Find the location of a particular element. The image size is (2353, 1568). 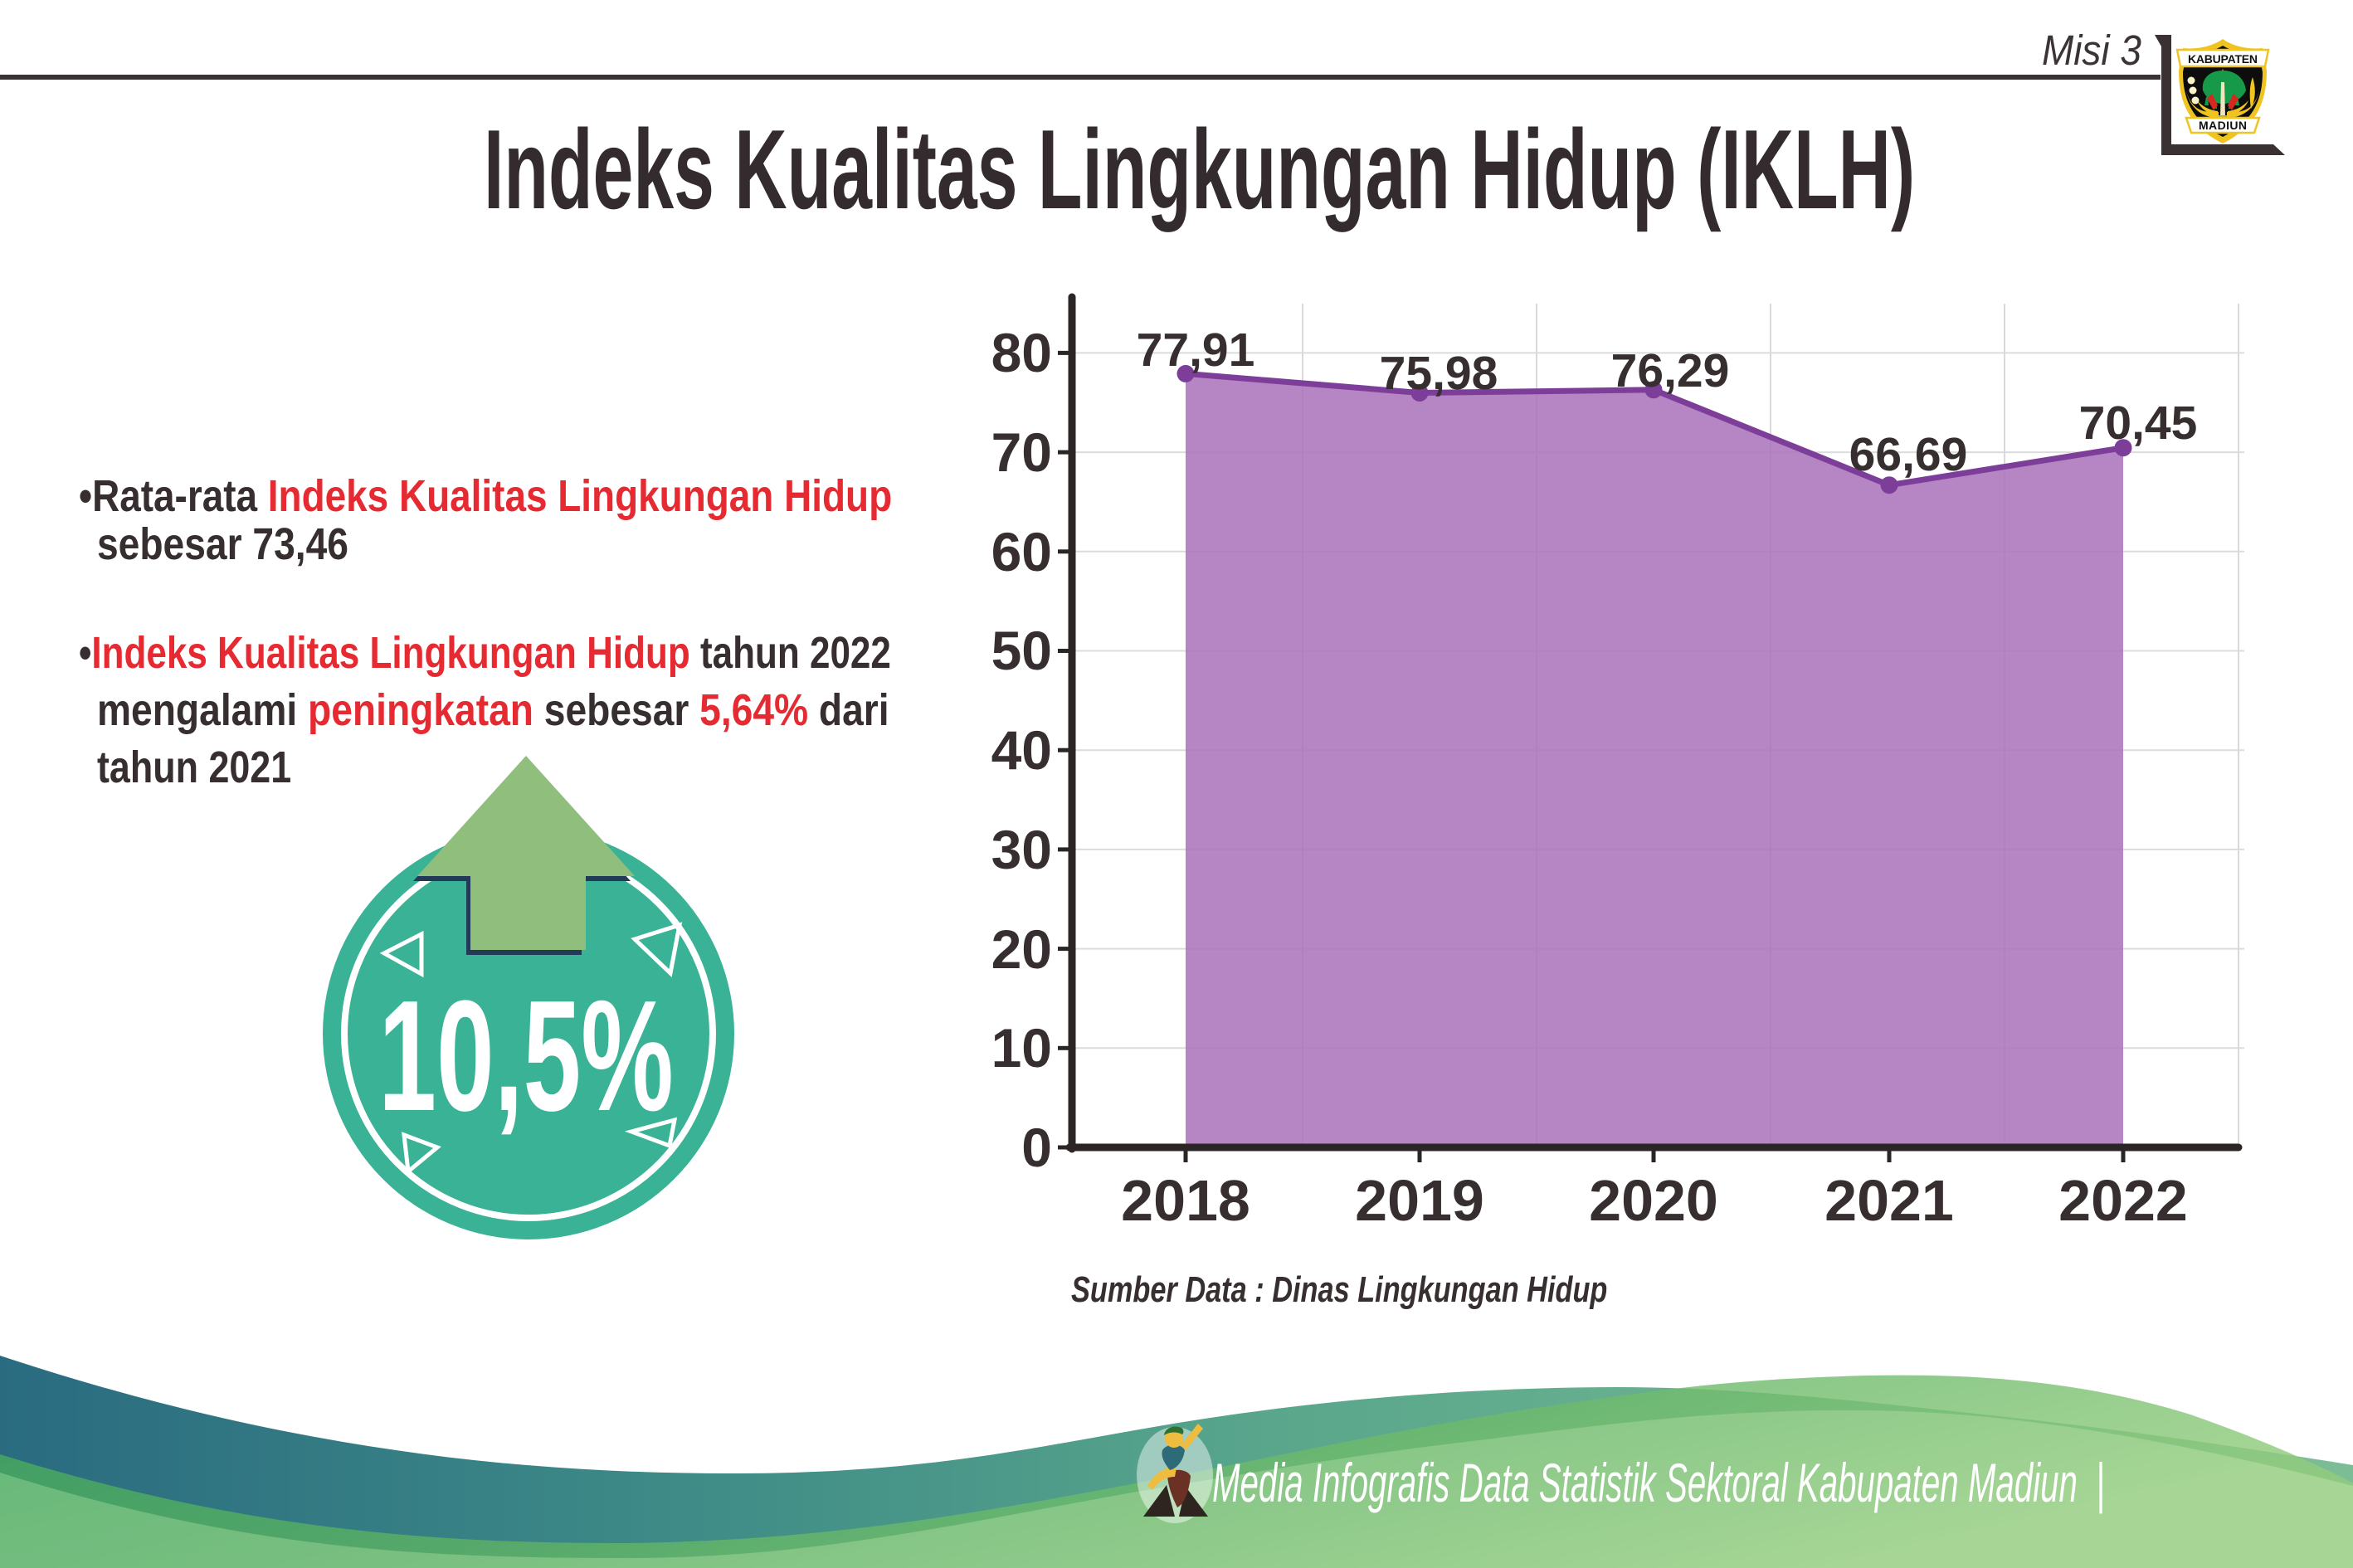

svg-text: MADIUN is located at coordinates (2223, 125).